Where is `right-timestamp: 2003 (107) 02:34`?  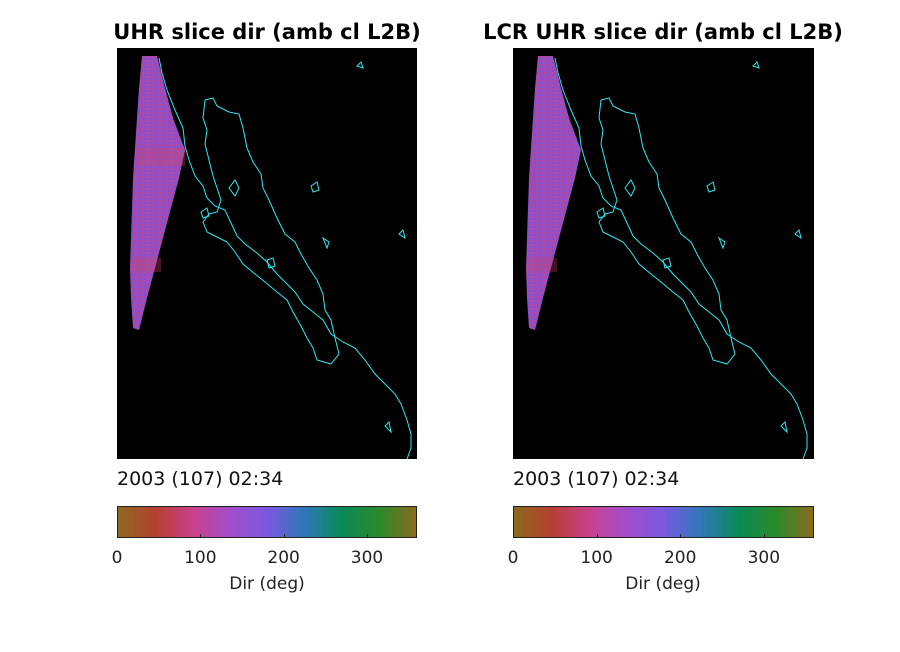 right-timestamp: 2003 (107) 02:34 is located at coordinates (596, 479).